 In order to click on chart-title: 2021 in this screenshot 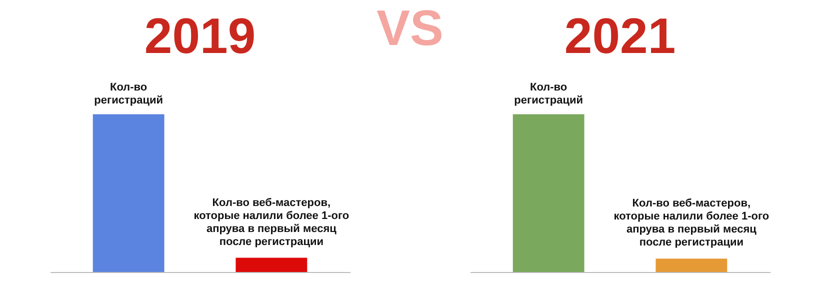, I will do `click(620, 36)`.